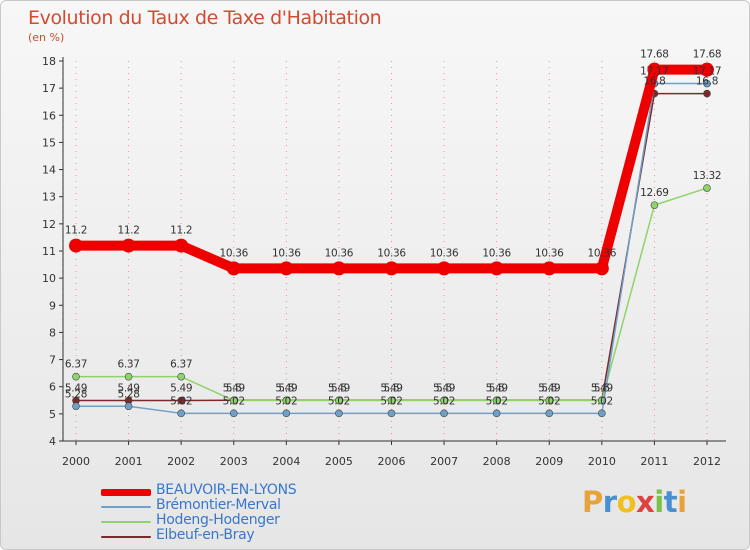 This screenshot has height=550, width=750. Describe the element at coordinates (497, 461) in the screenshot. I see `x-tick-label: 2008` at that location.